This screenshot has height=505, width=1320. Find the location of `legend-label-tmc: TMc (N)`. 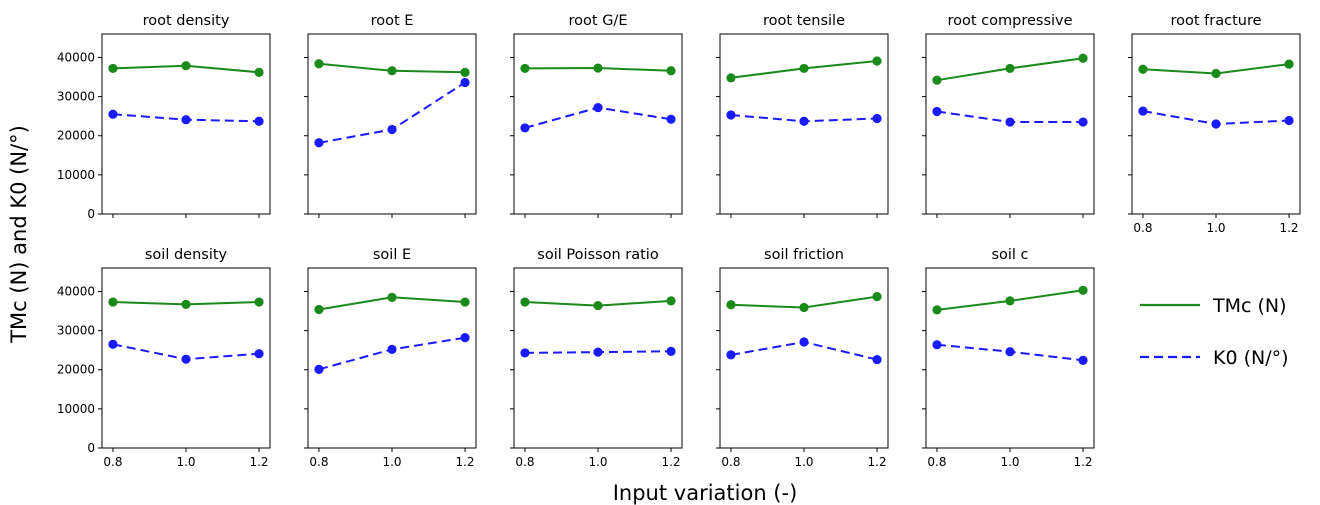

legend-label-tmc: TMc (N) is located at coordinates (1249, 306).